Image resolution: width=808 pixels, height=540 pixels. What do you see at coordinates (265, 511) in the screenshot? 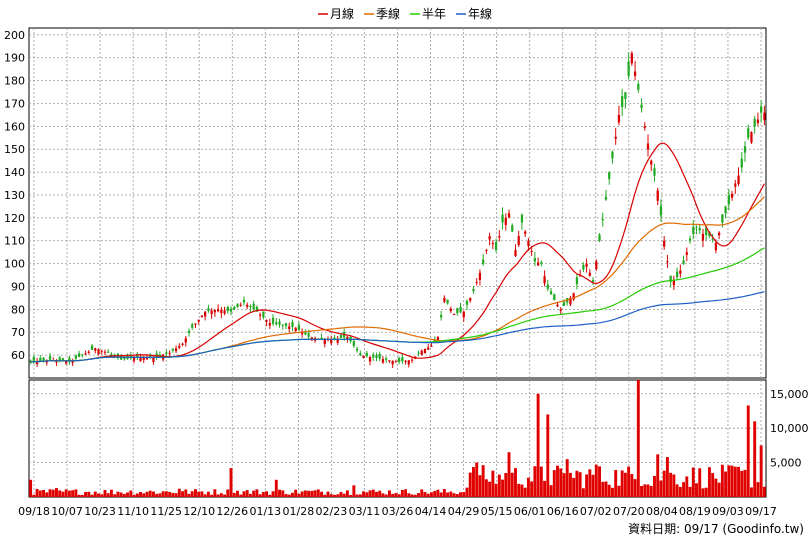
I see `x-tick-label-7: 01/13` at bounding box center [265, 511].